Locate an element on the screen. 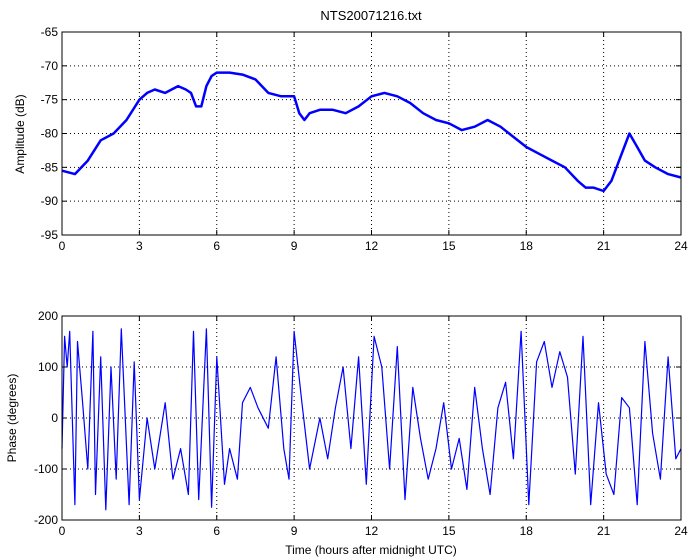 Image resolution: width=693 pixels, height=560 pixels. phase-x-tick-label: 12 is located at coordinates (372, 531).